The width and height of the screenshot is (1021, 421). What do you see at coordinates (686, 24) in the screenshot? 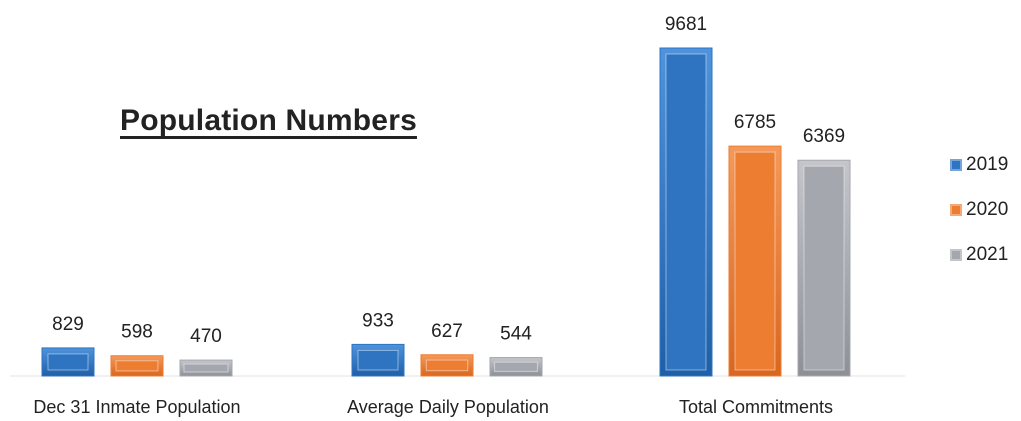
I see `data-label-2019-2: 9681` at bounding box center [686, 24].